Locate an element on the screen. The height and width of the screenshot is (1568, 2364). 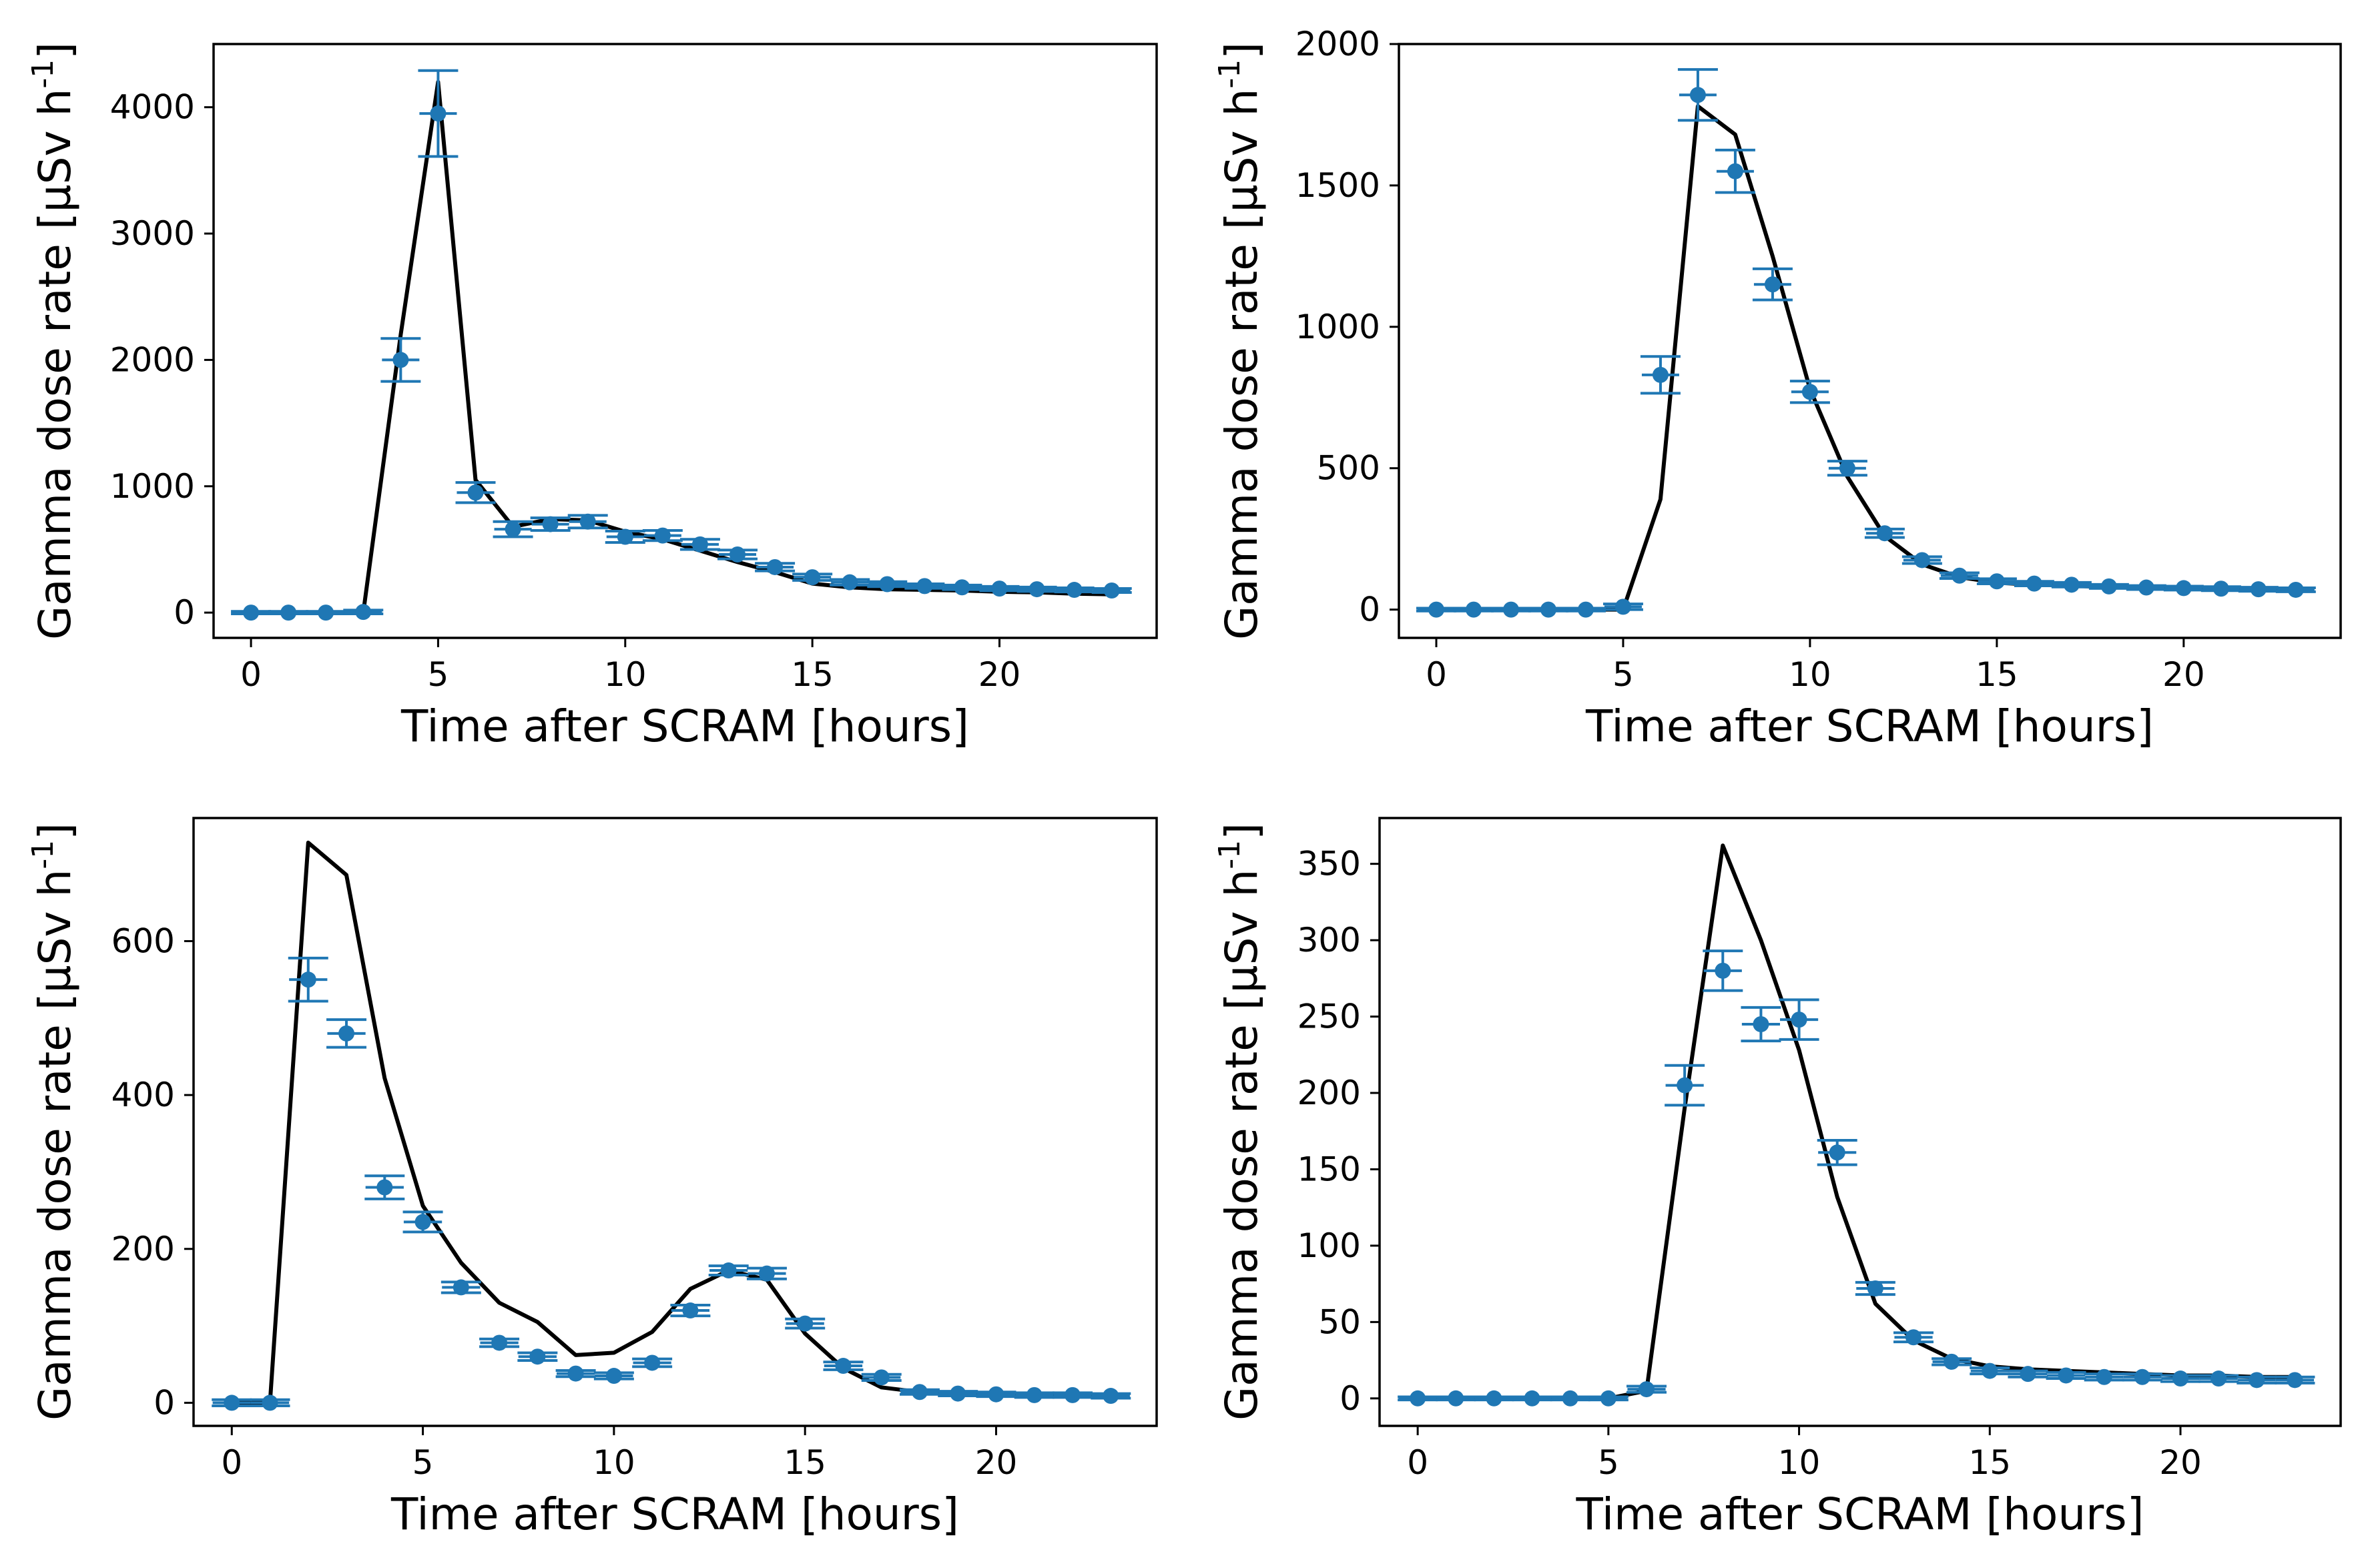
x-tick-label: 20 is located at coordinates (1000, 675).